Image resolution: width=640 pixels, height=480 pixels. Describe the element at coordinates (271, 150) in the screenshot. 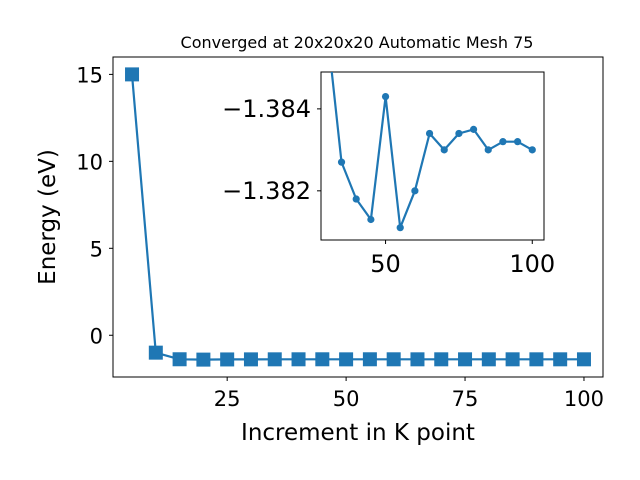

I see `inset-y-ticks: −1.384 −1.382` at that location.